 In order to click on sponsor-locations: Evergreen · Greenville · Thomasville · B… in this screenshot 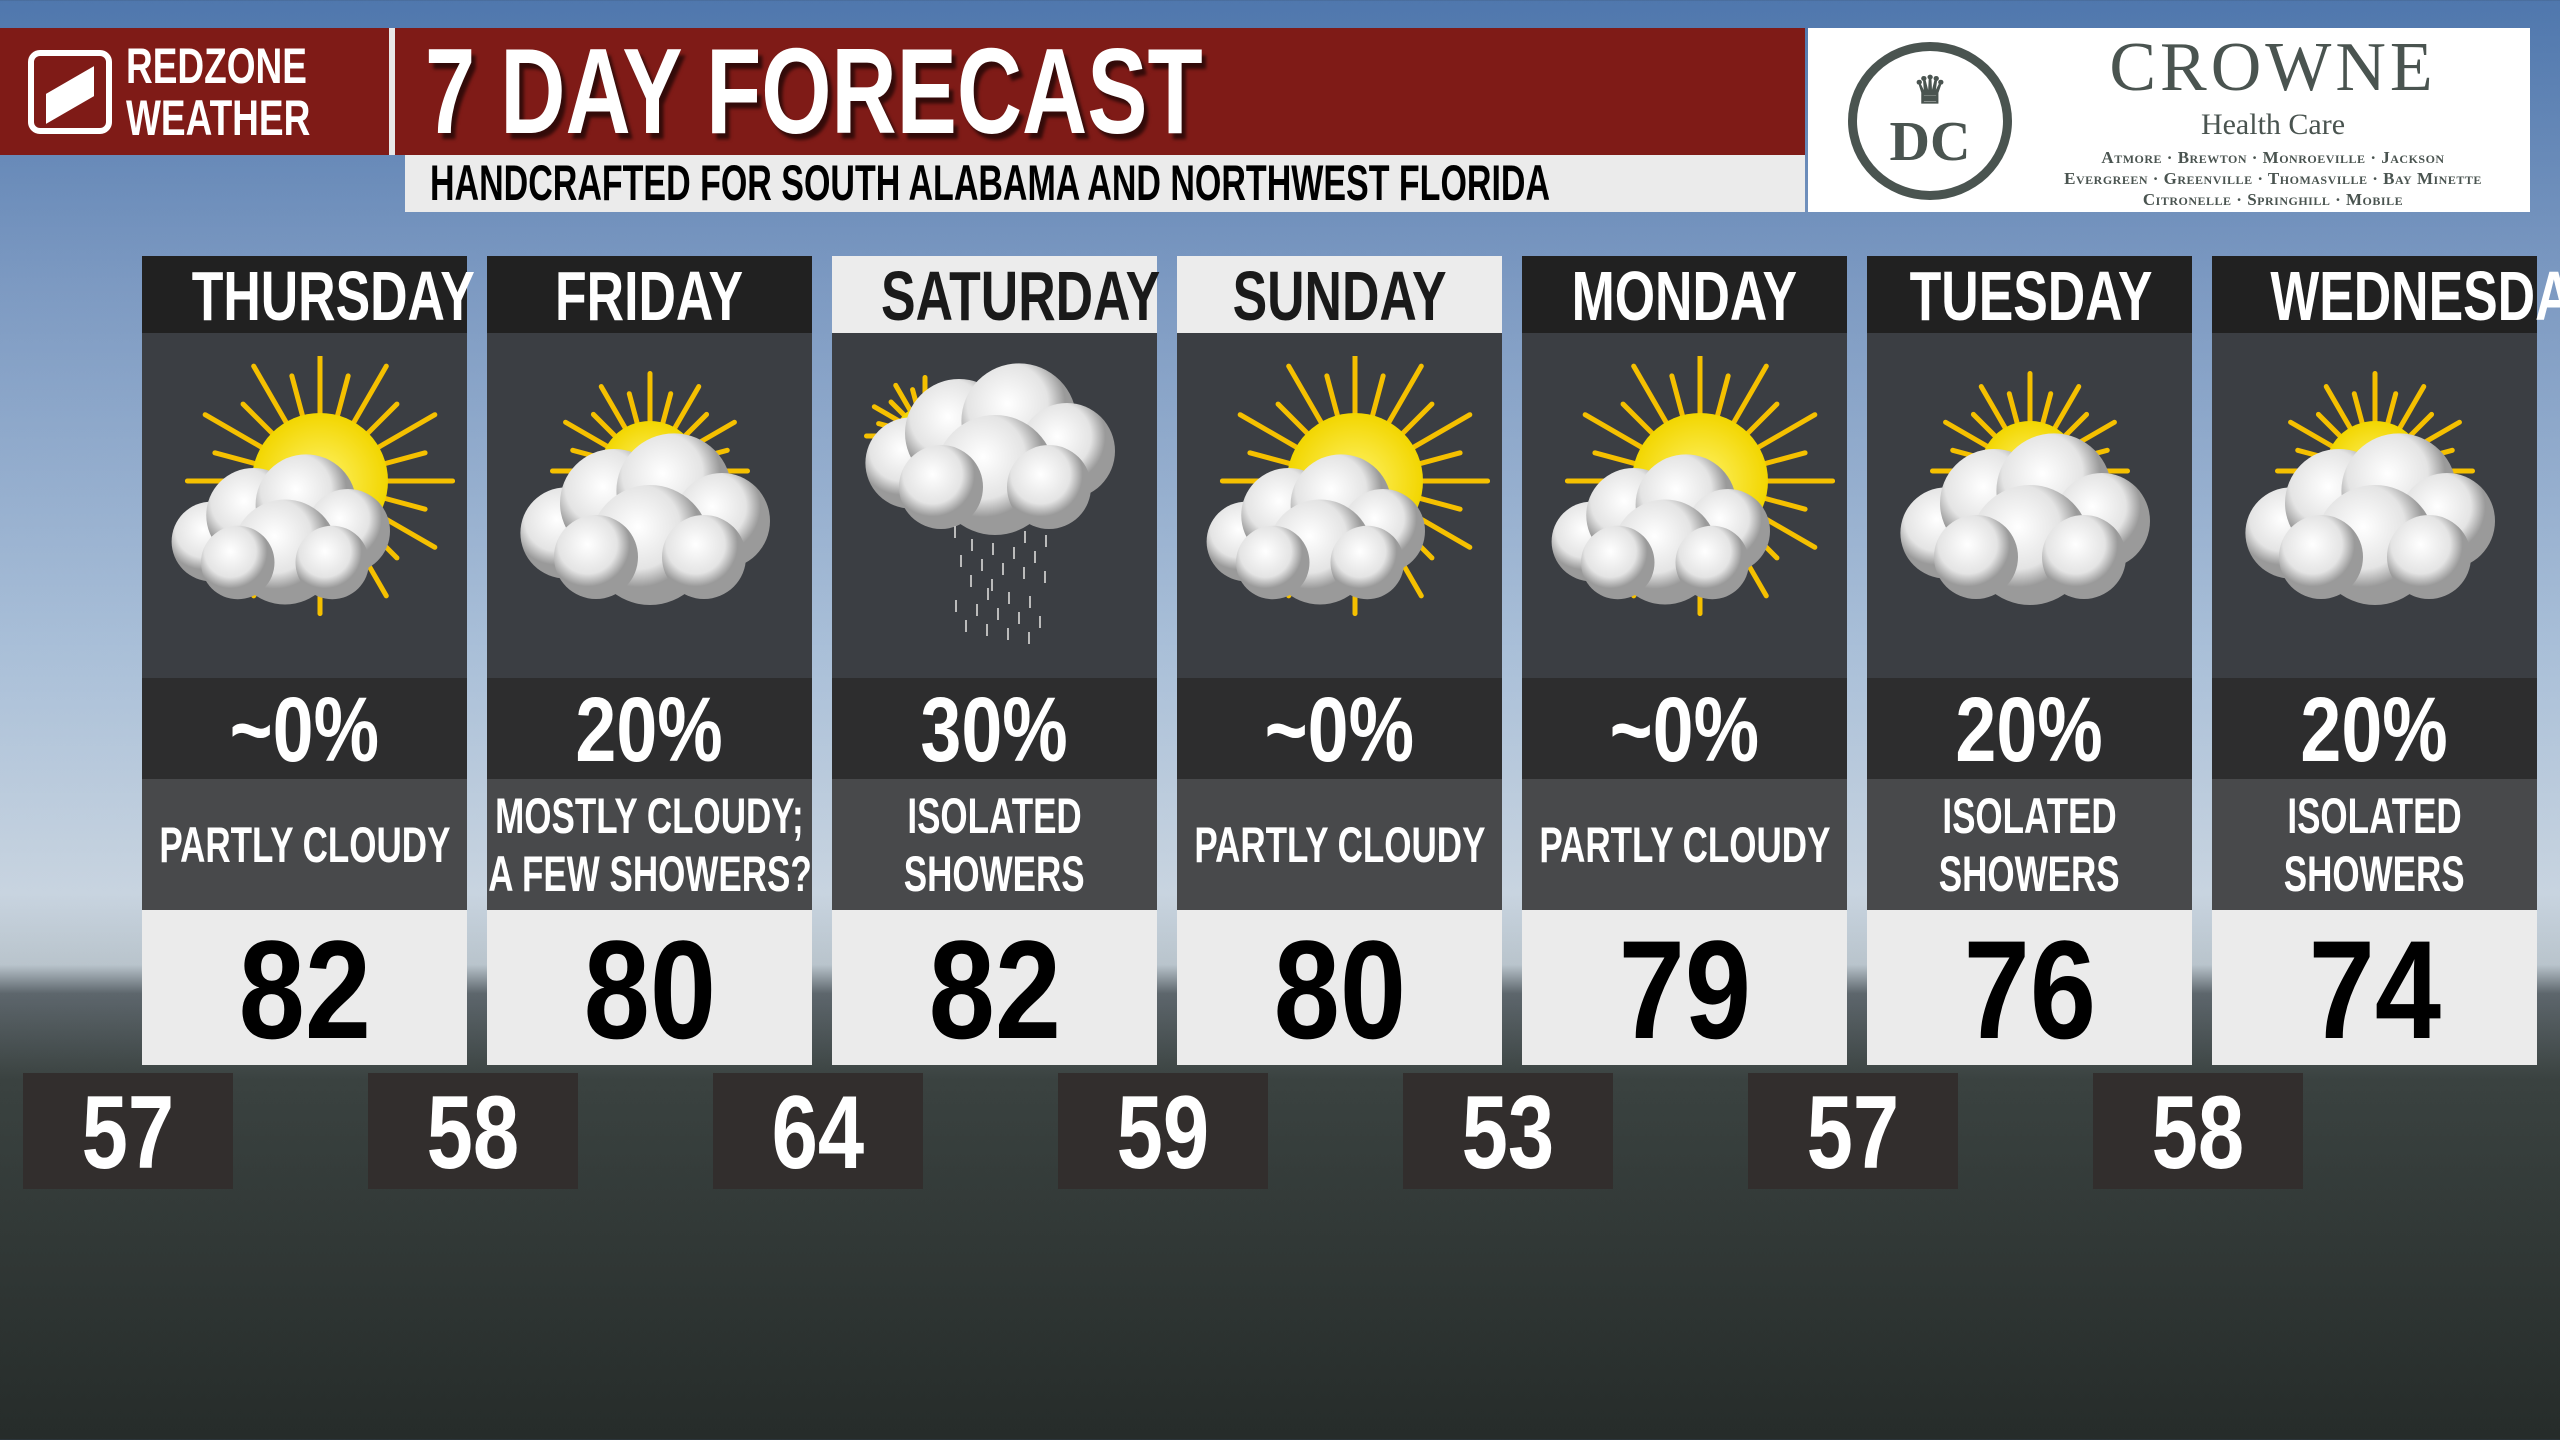, I will do `click(2273, 178)`.